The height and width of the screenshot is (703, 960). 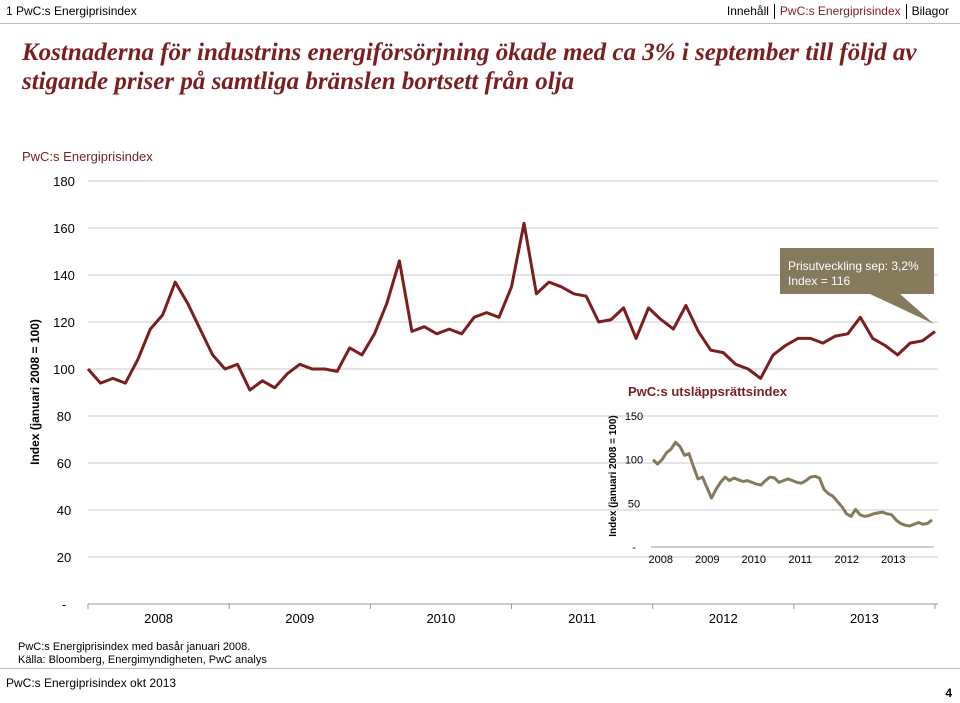 What do you see at coordinates (91, 683) in the screenshot?
I see `footer-text: PwC:s Energiprisindex okt 2013` at bounding box center [91, 683].